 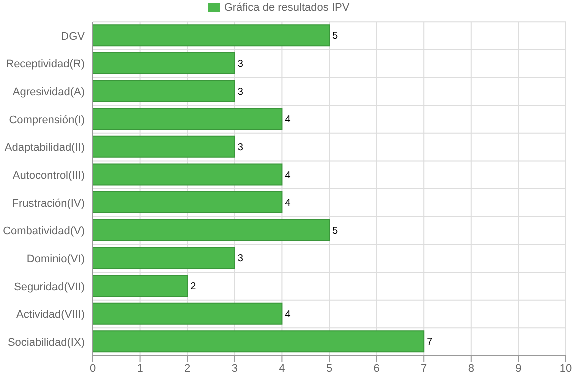 I want to click on x-tick-label: 9, so click(x=519, y=368).